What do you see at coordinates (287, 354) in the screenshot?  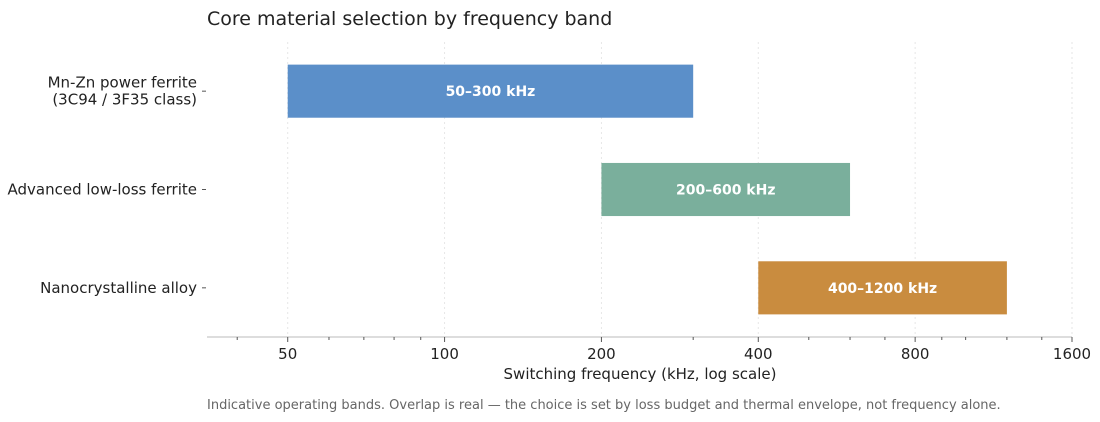 I see `x-tick-label: 50` at bounding box center [287, 354].